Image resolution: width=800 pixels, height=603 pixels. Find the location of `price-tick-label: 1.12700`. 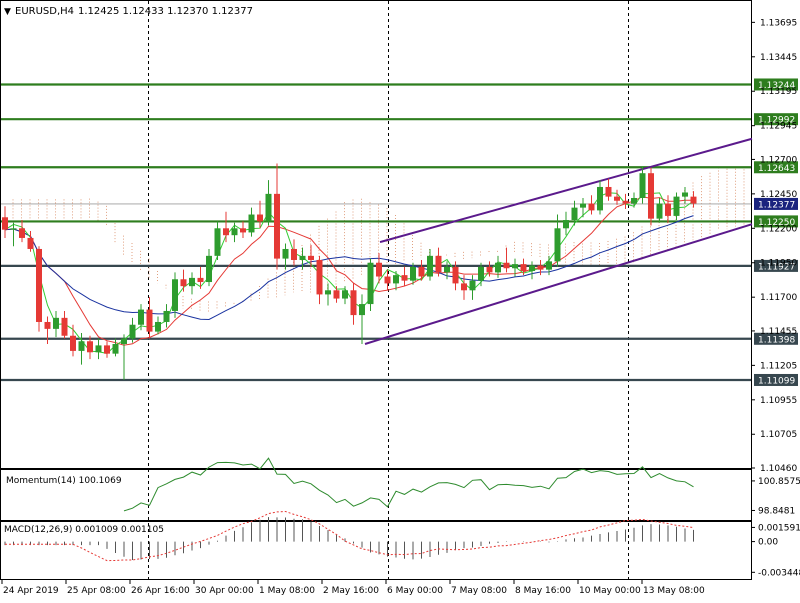

price-tick-label: 1.12700 is located at coordinates (778, 160).